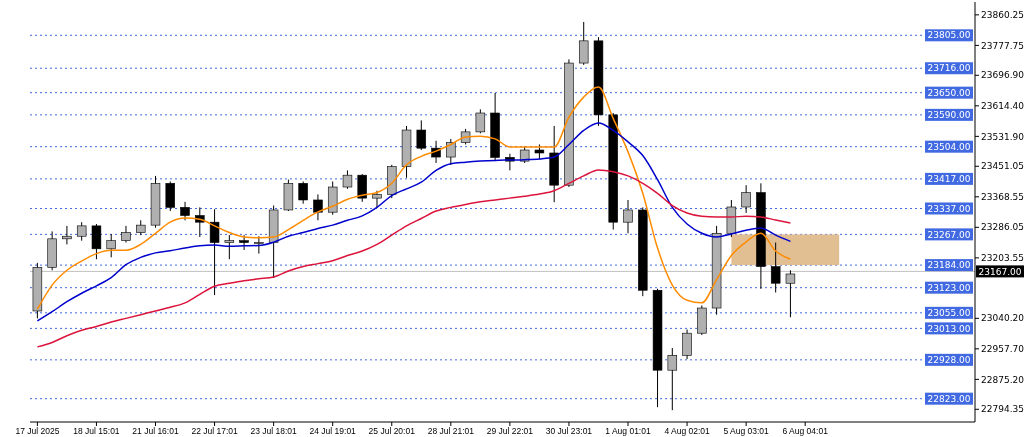 The height and width of the screenshot is (437, 1024). I want to click on ref-line-label: 23590.00, so click(949, 115).